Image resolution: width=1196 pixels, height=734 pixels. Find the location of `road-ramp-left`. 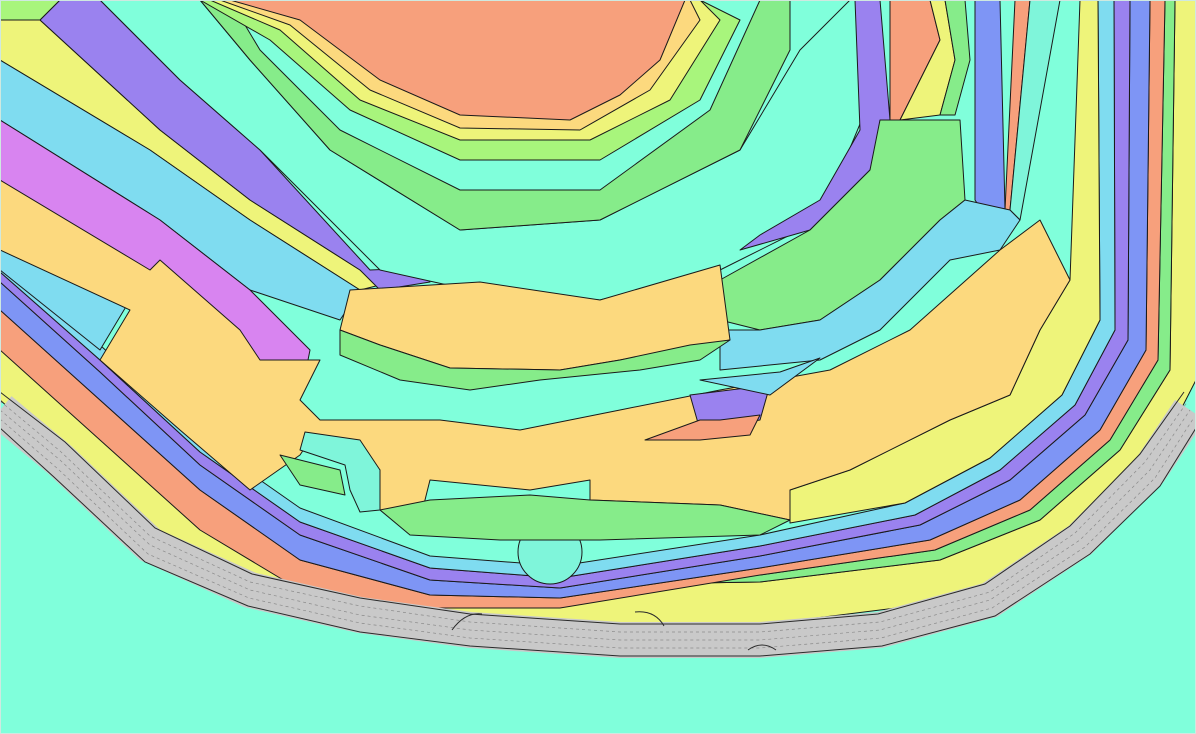

road-ramp-left is located at coordinates (467, 622).